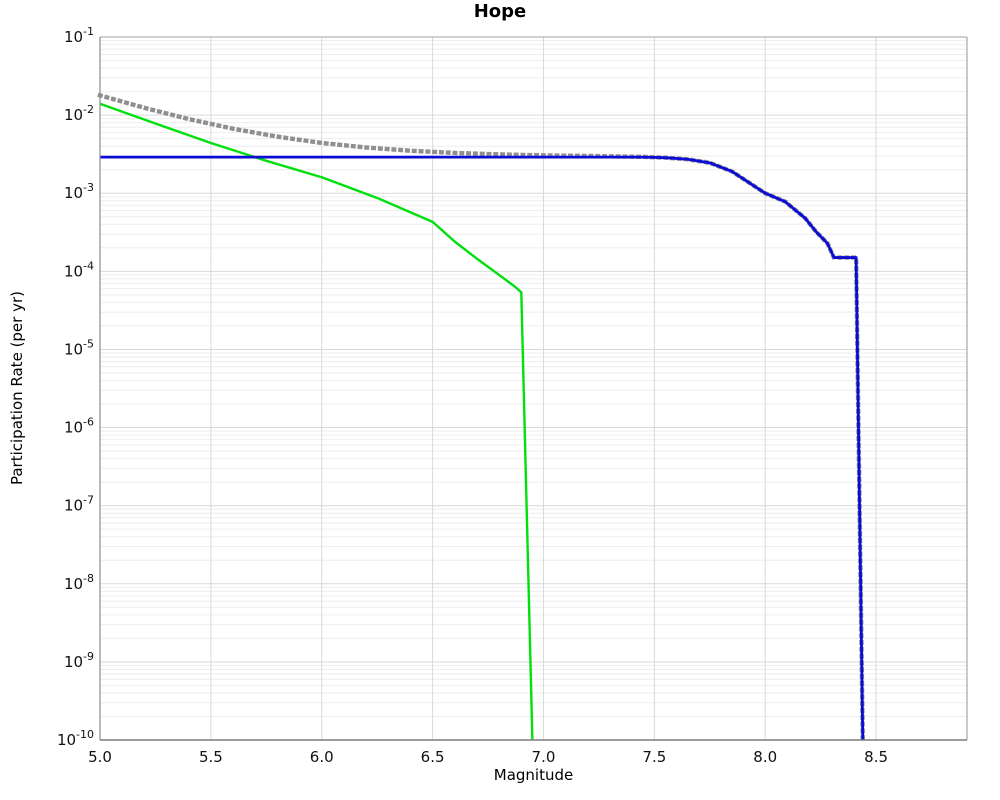 Image resolution: width=1000 pixels, height=800 pixels. I want to click on y-tick-label: 10⁻³, so click(79, 191).